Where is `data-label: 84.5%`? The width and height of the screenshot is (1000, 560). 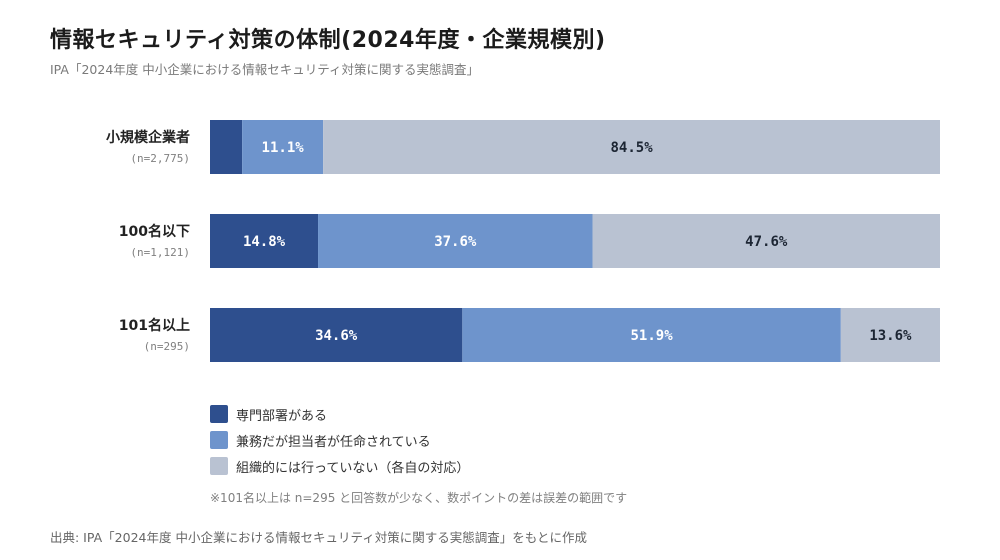 data-label: 84.5% is located at coordinates (631, 148).